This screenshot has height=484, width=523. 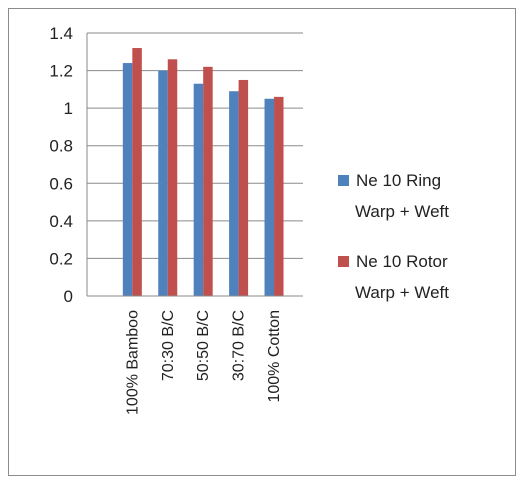 I want to click on y-tick-label: 0.4, so click(x=61, y=221).